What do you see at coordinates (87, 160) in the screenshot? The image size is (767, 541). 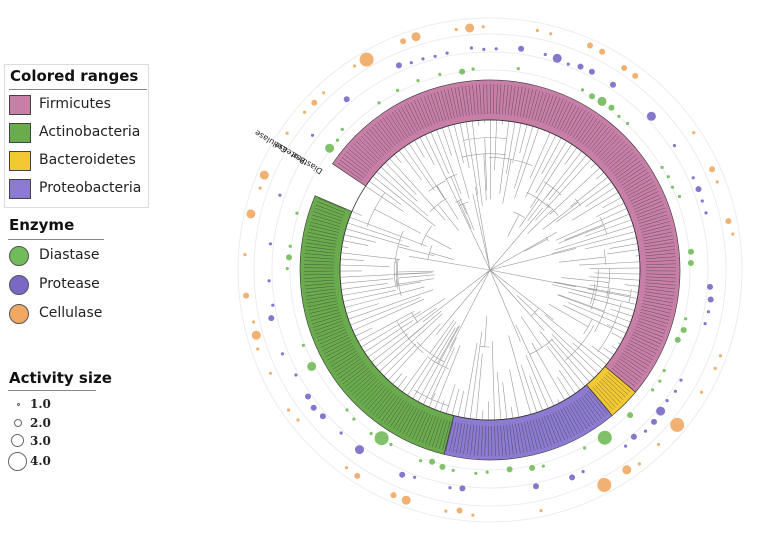 I see `bacteroidetes-label: Bacteroidetes` at bounding box center [87, 160].